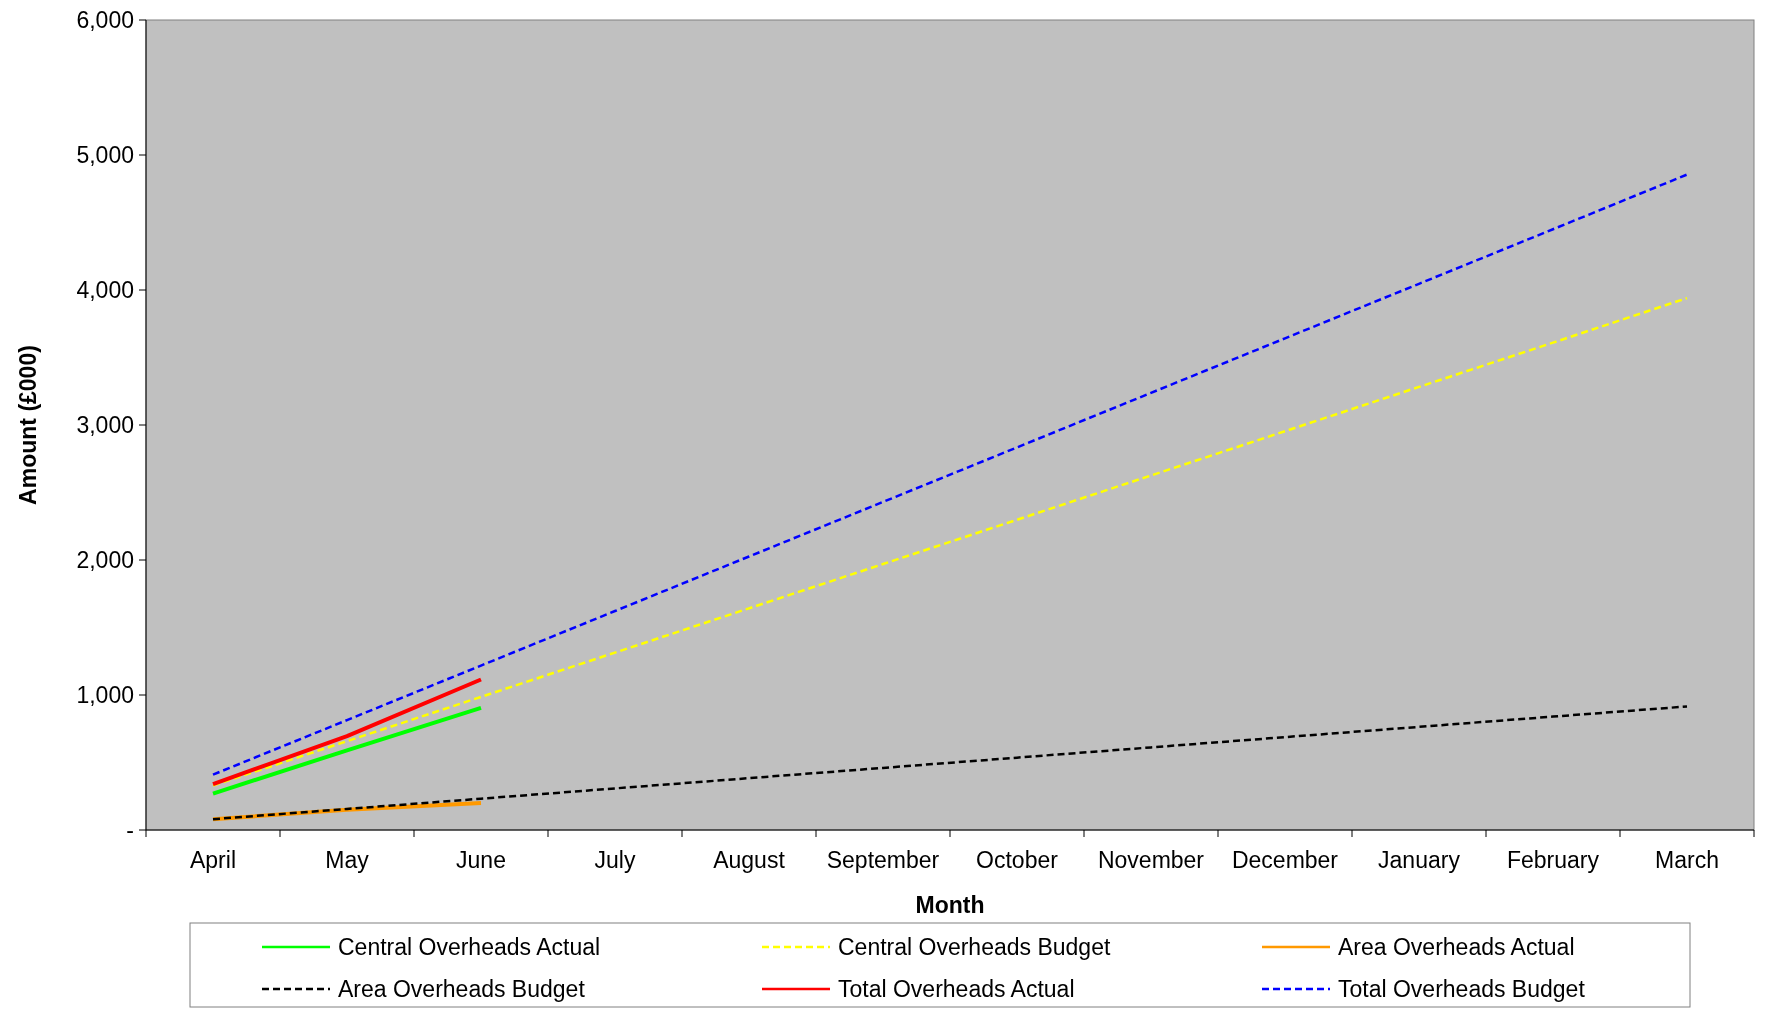 The height and width of the screenshot is (1023, 1776). I want to click on y-axis-title: Amount (£000), so click(28, 425).